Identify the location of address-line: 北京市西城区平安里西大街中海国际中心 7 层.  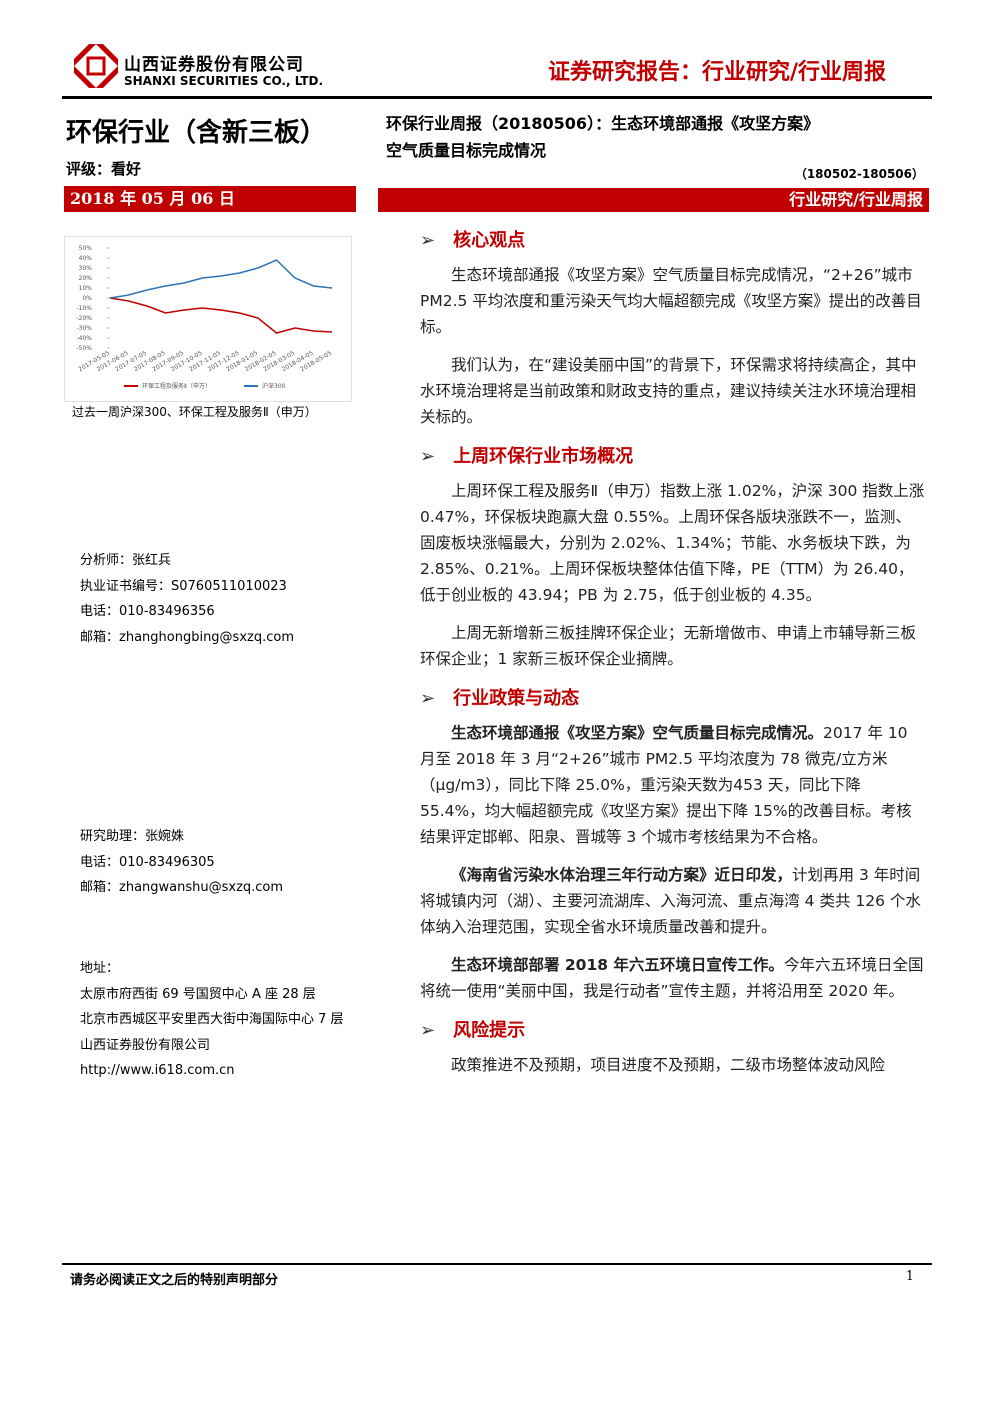
(212, 1019).